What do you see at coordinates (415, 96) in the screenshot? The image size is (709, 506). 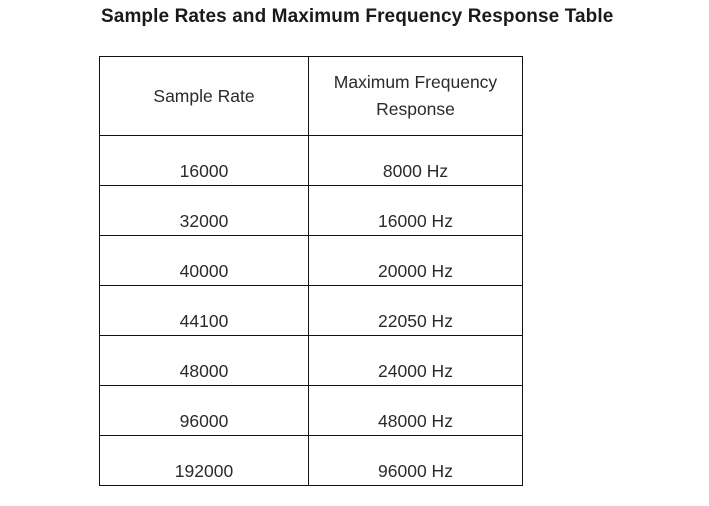 I see `header-max-frequency-response: Maximum Frequency Response` at bounding box center [415, 96].